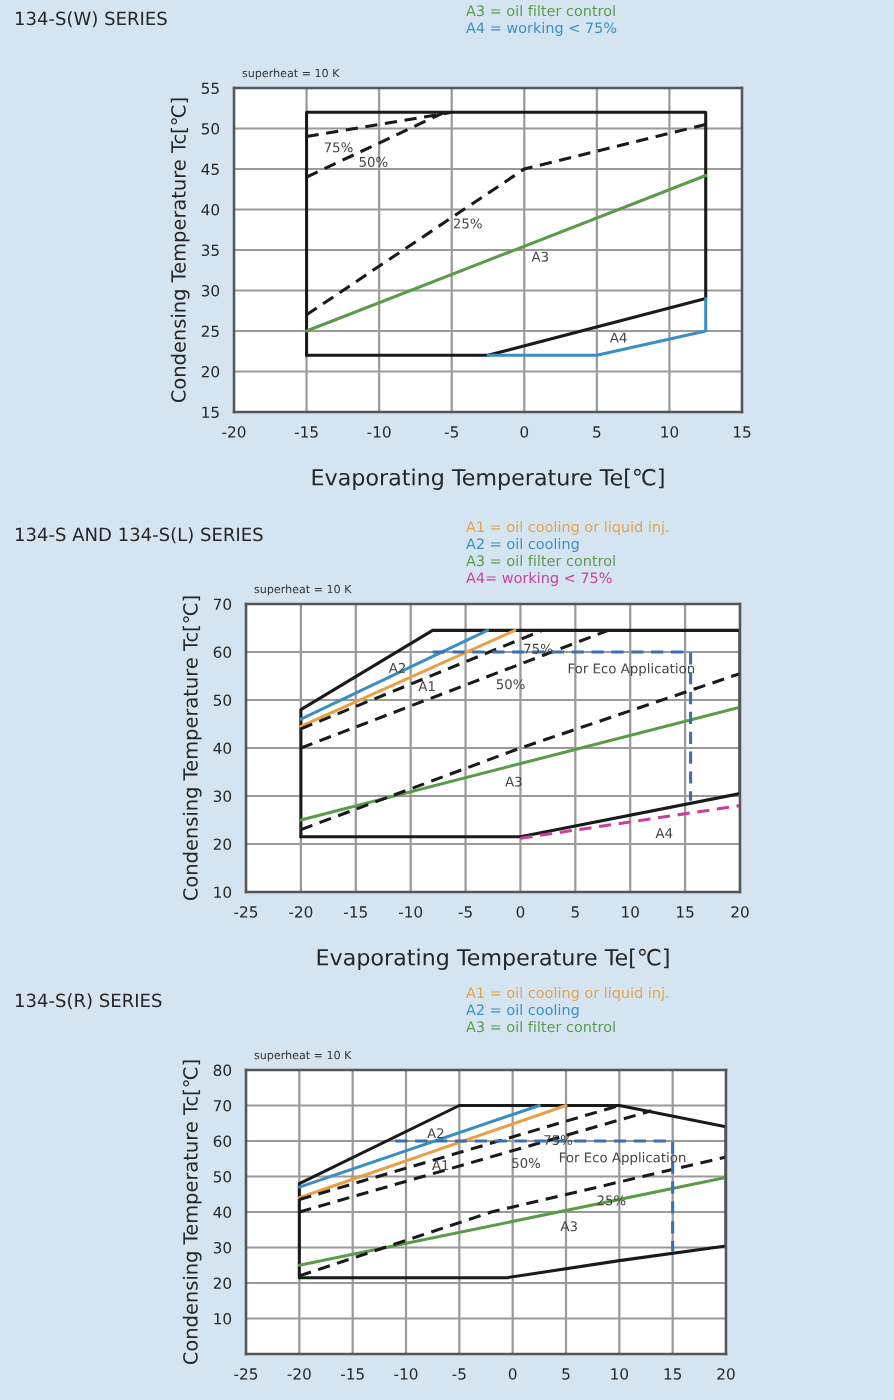 Image resolution: width=894 pixels, height=1400 pixels. Describe the element at coordinates (91, 19) in the screenshot. I see `chart-title: 134-S(W) SERIES` at that location.